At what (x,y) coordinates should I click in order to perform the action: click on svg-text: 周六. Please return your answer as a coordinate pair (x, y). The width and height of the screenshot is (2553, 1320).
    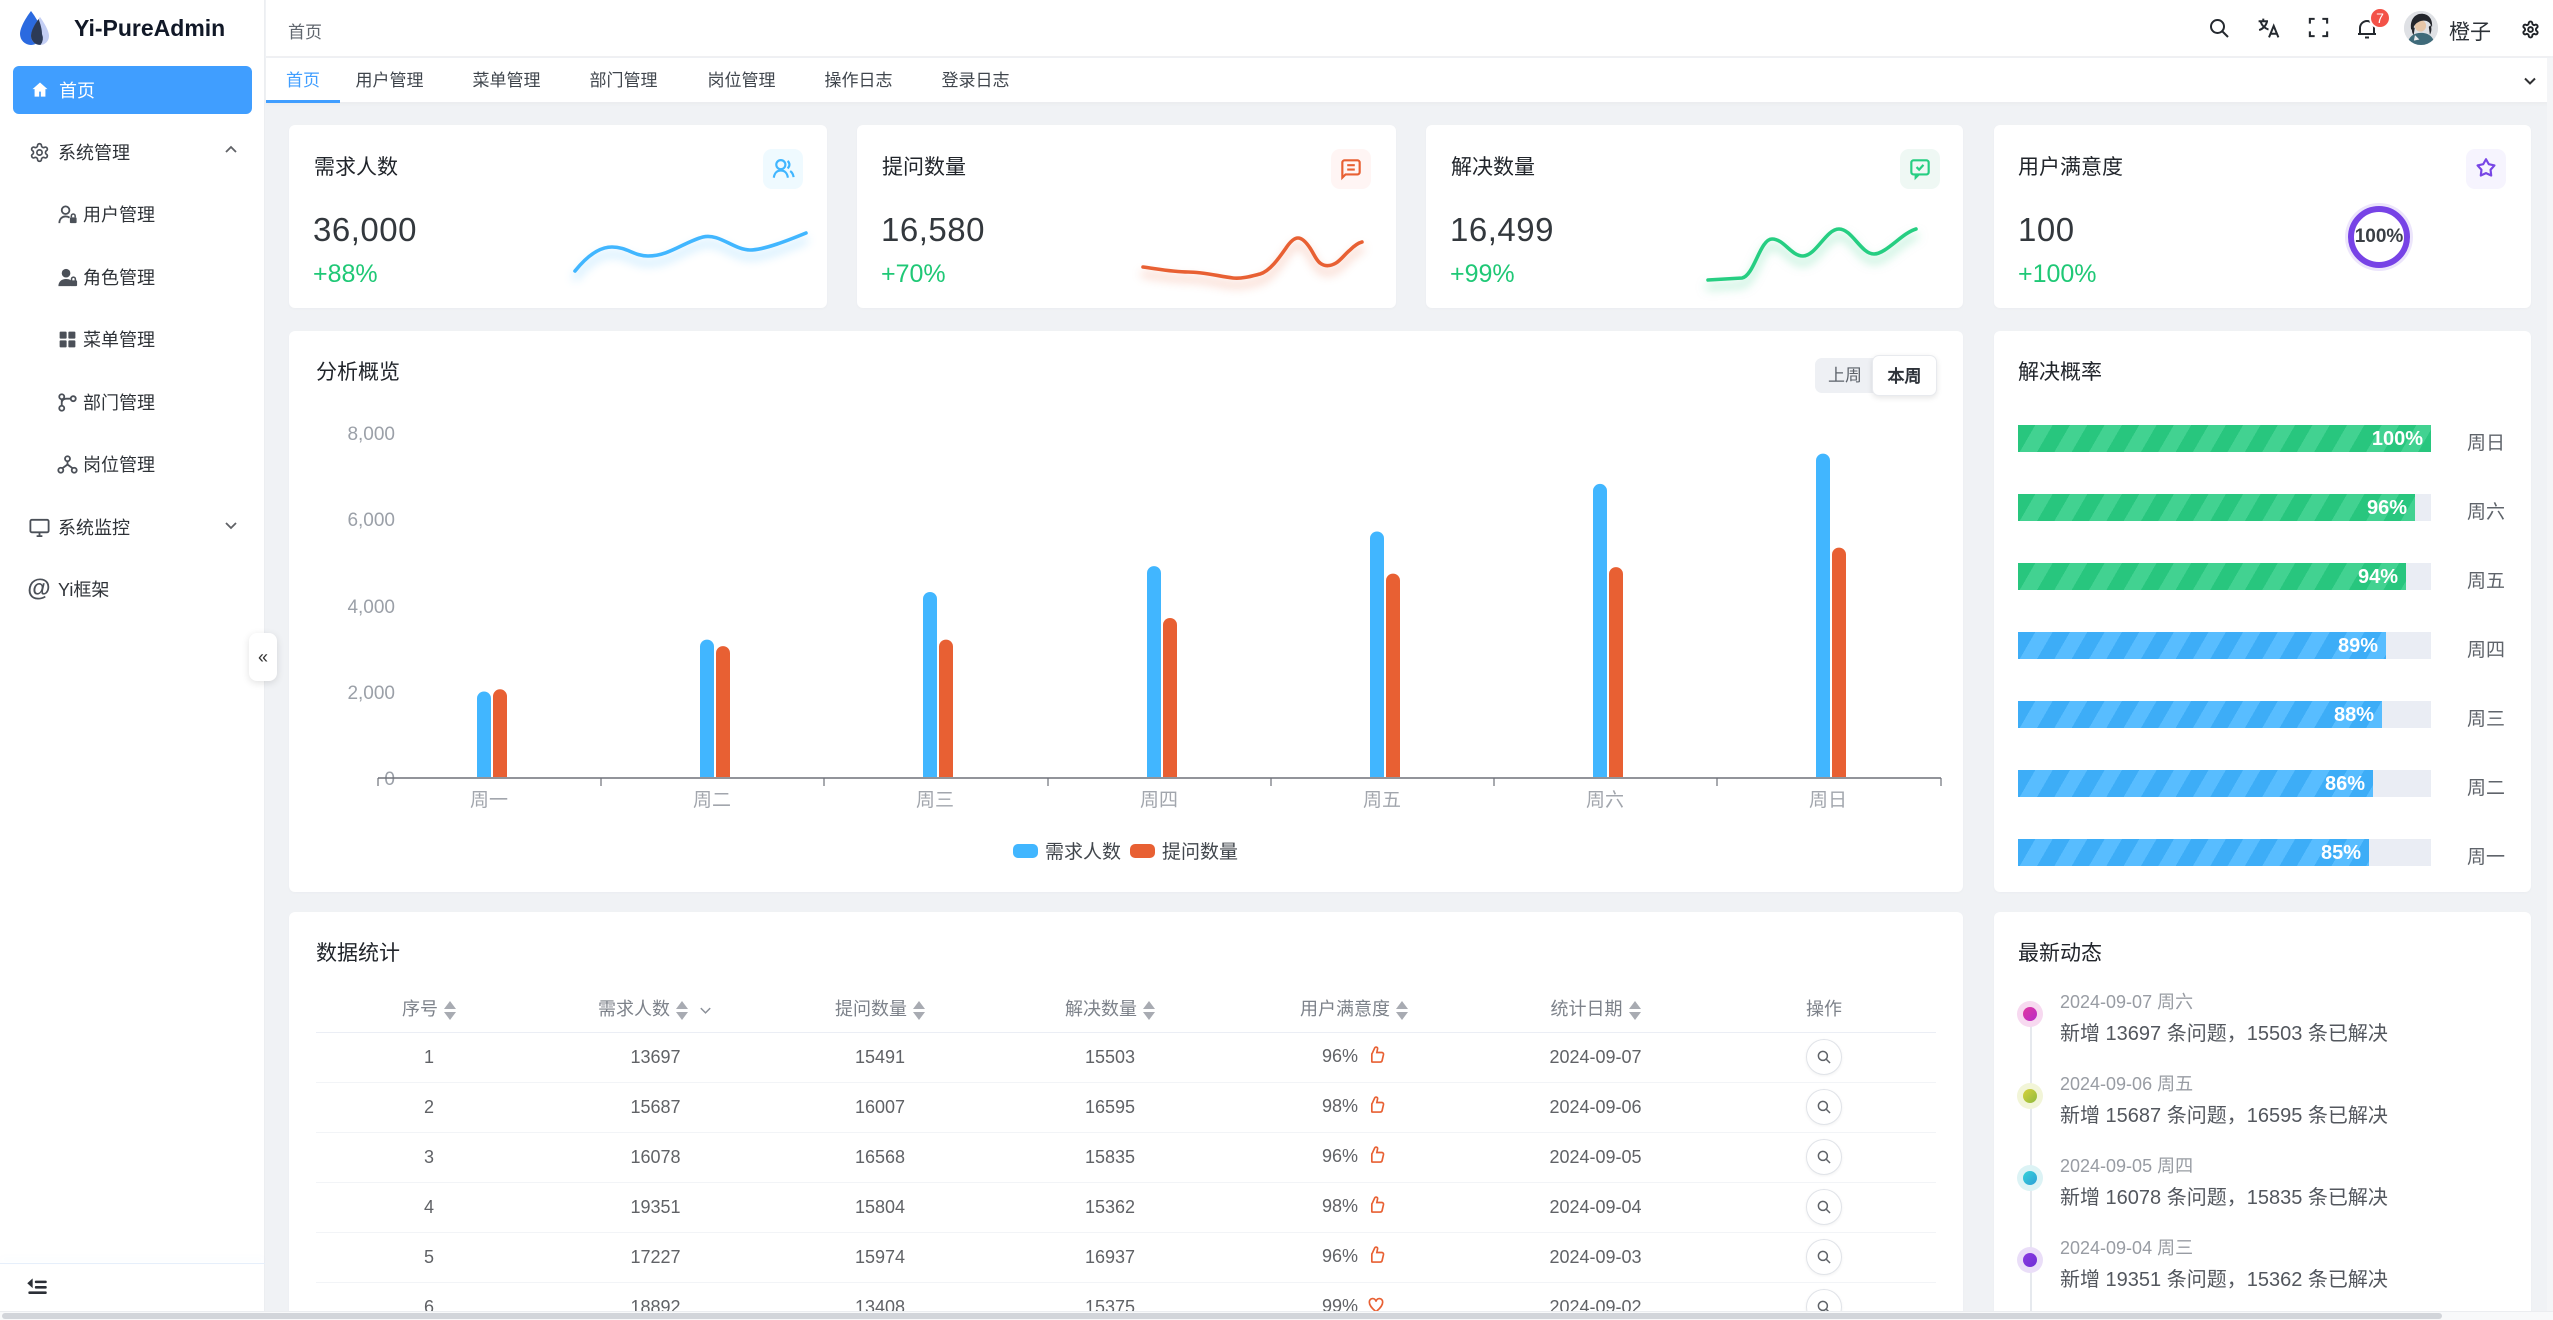
    Looking at the image, I should click on (1605, 800).